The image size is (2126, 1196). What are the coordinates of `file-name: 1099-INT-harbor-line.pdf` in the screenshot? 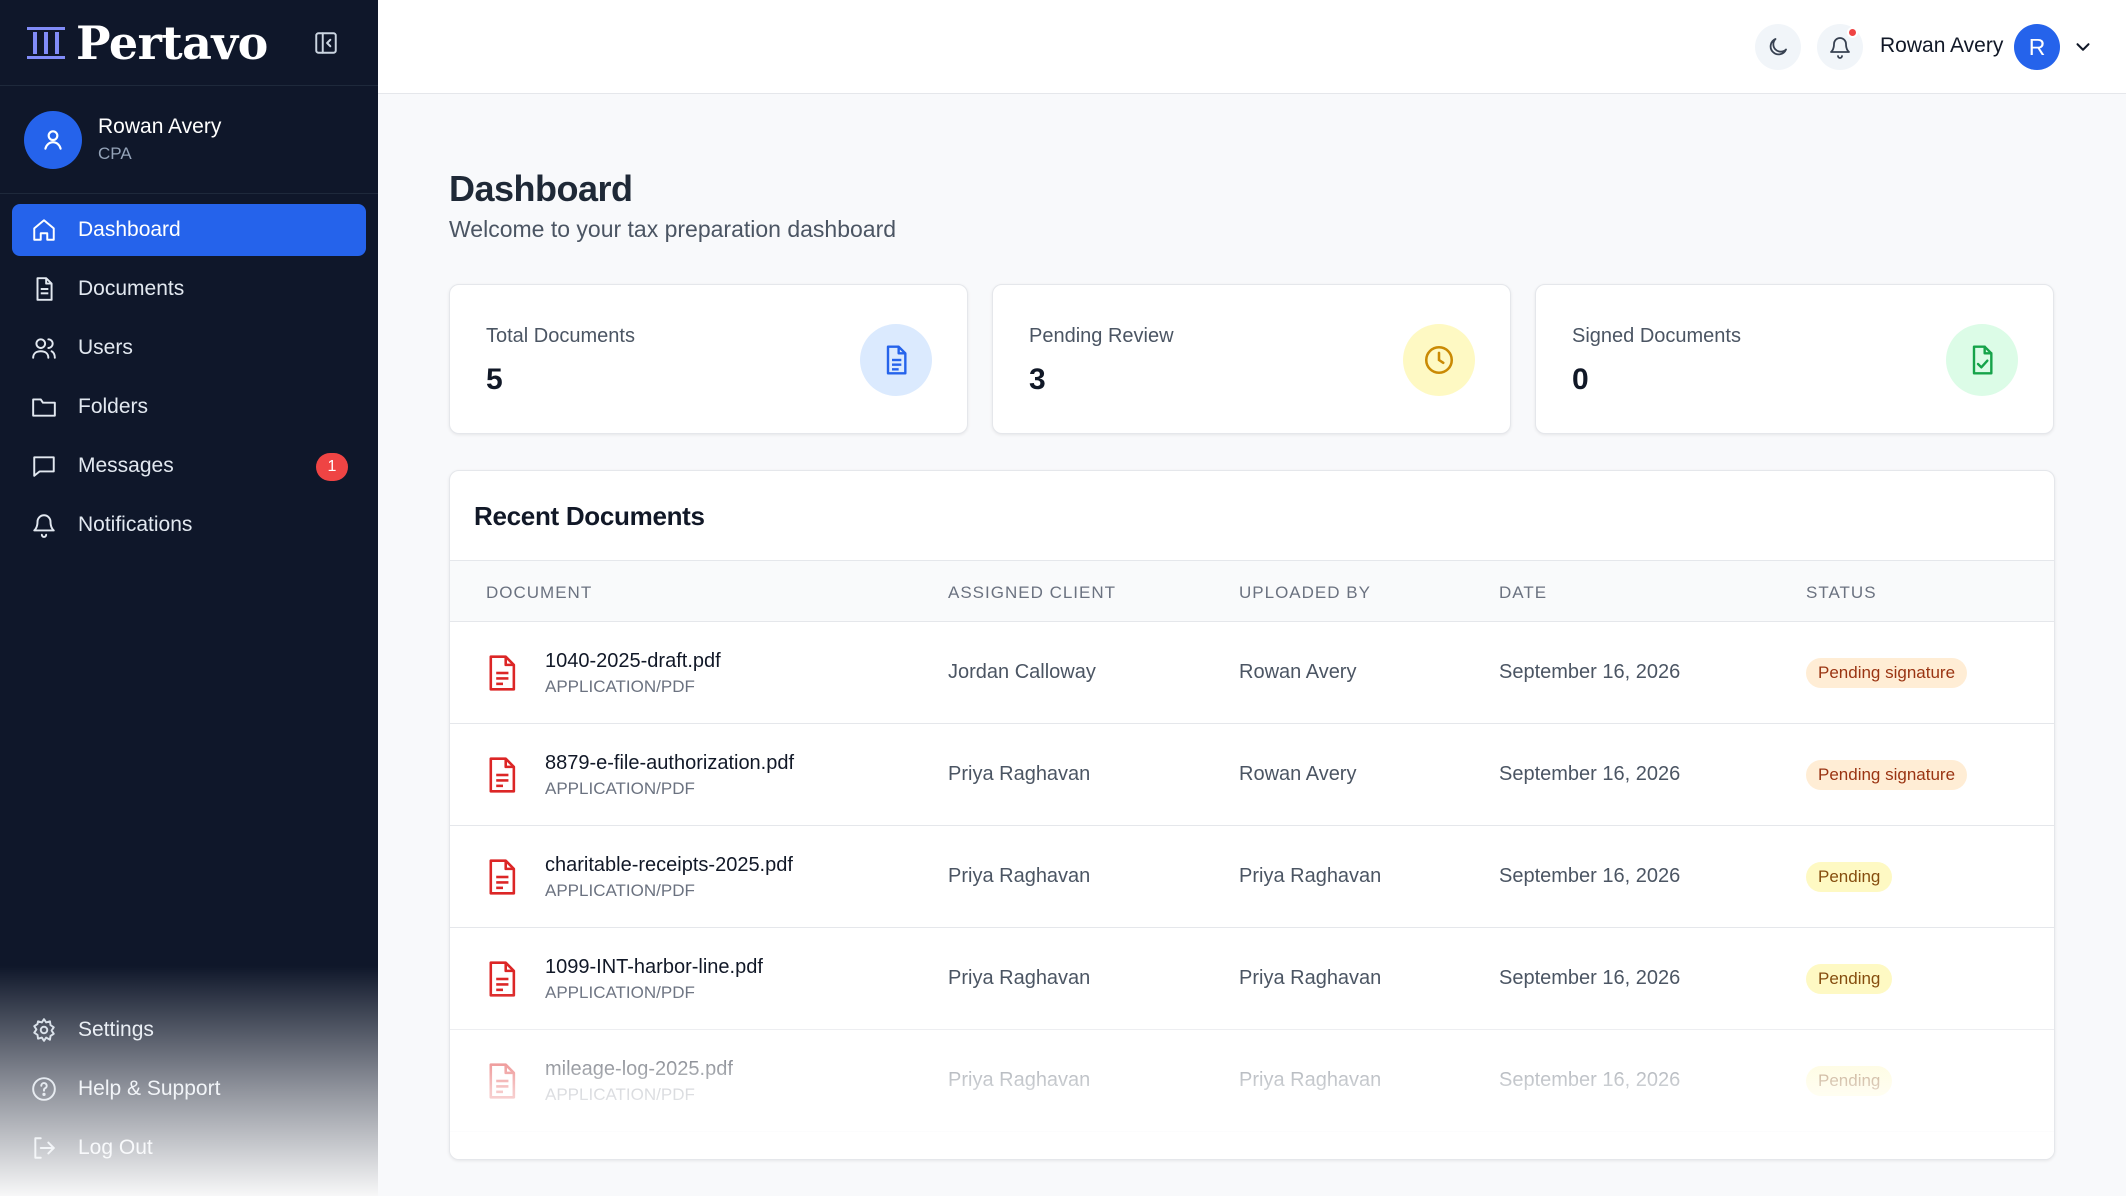 It's located at (654, 967).